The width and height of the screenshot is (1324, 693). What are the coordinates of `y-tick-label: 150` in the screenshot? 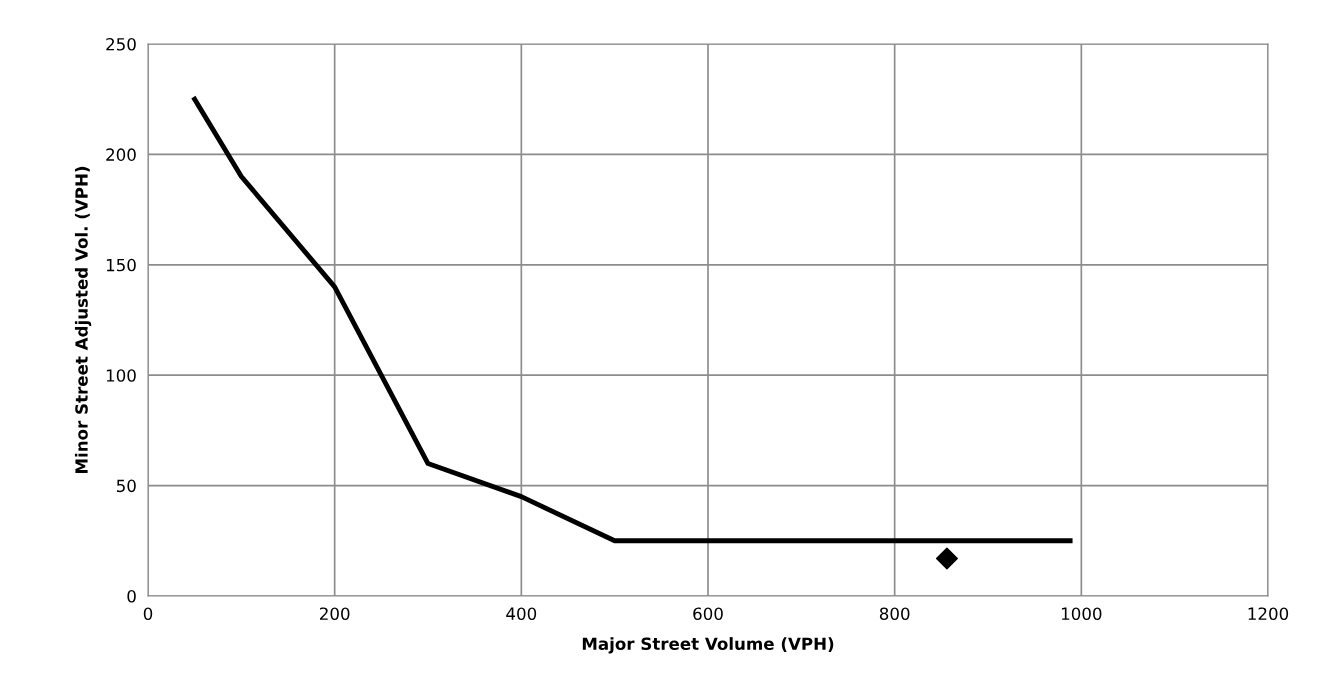 It's located at (121, 265).